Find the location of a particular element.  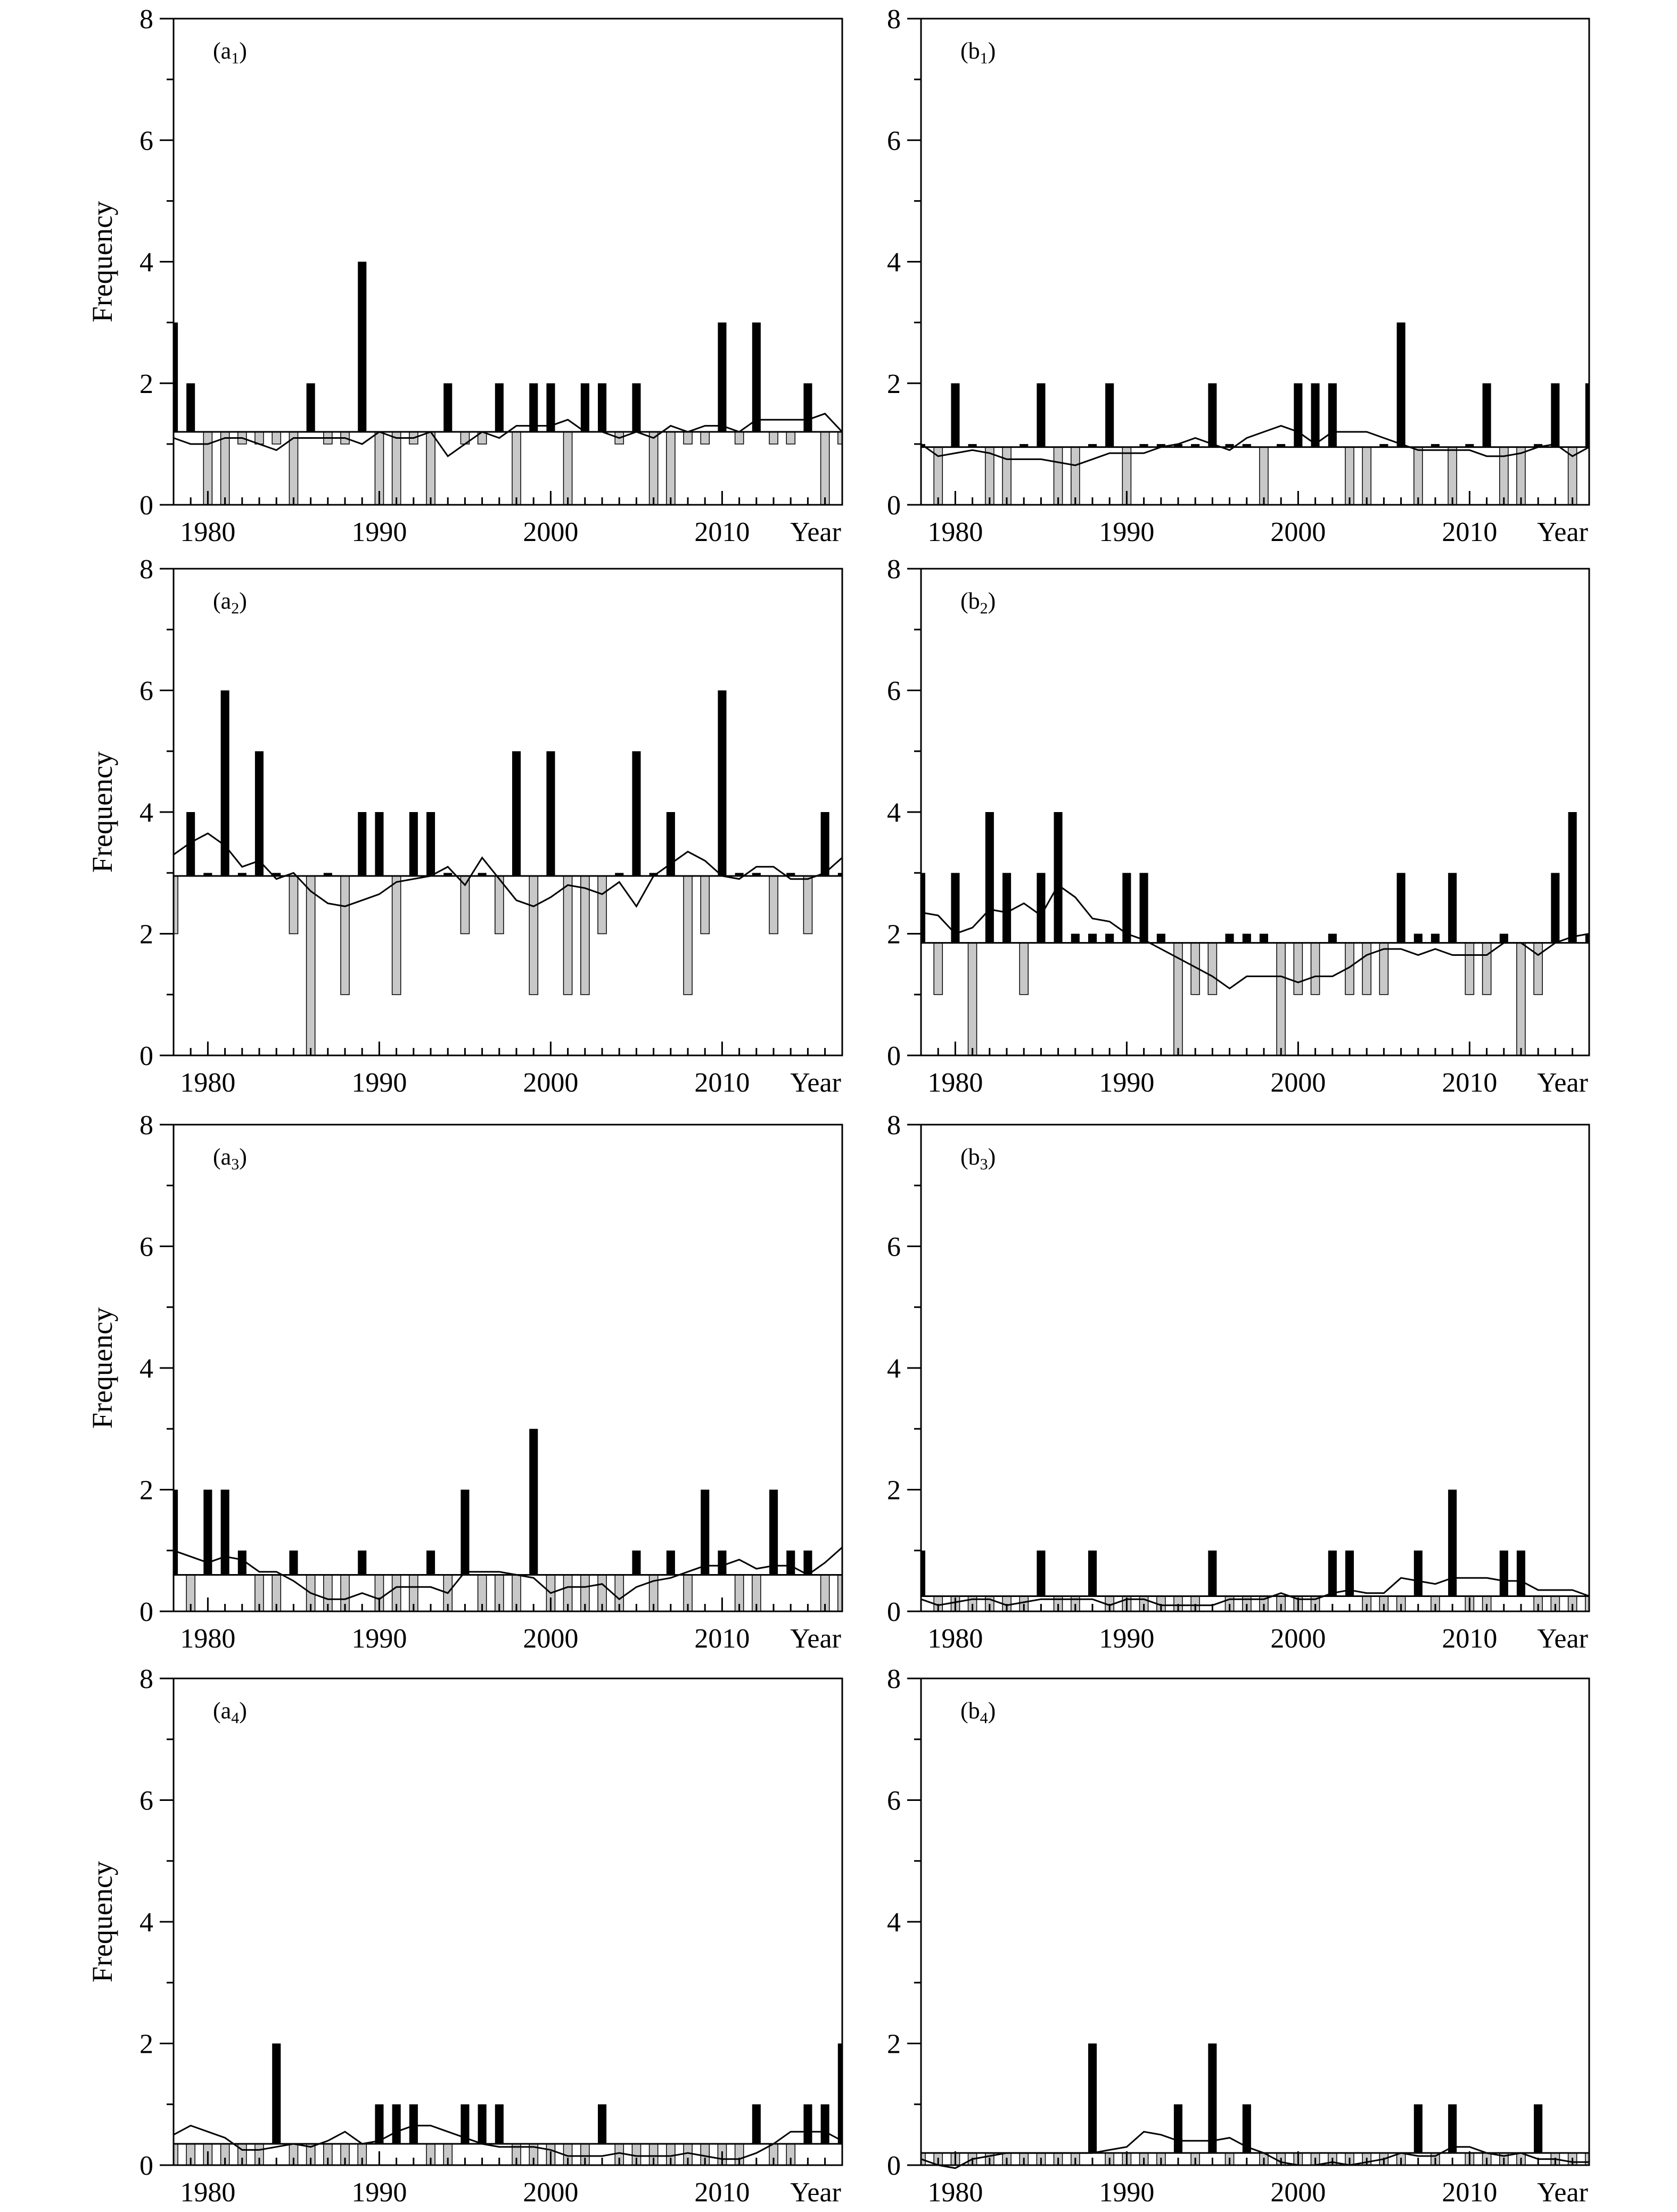

bar-2004 is located at coordinates (1367, 968).